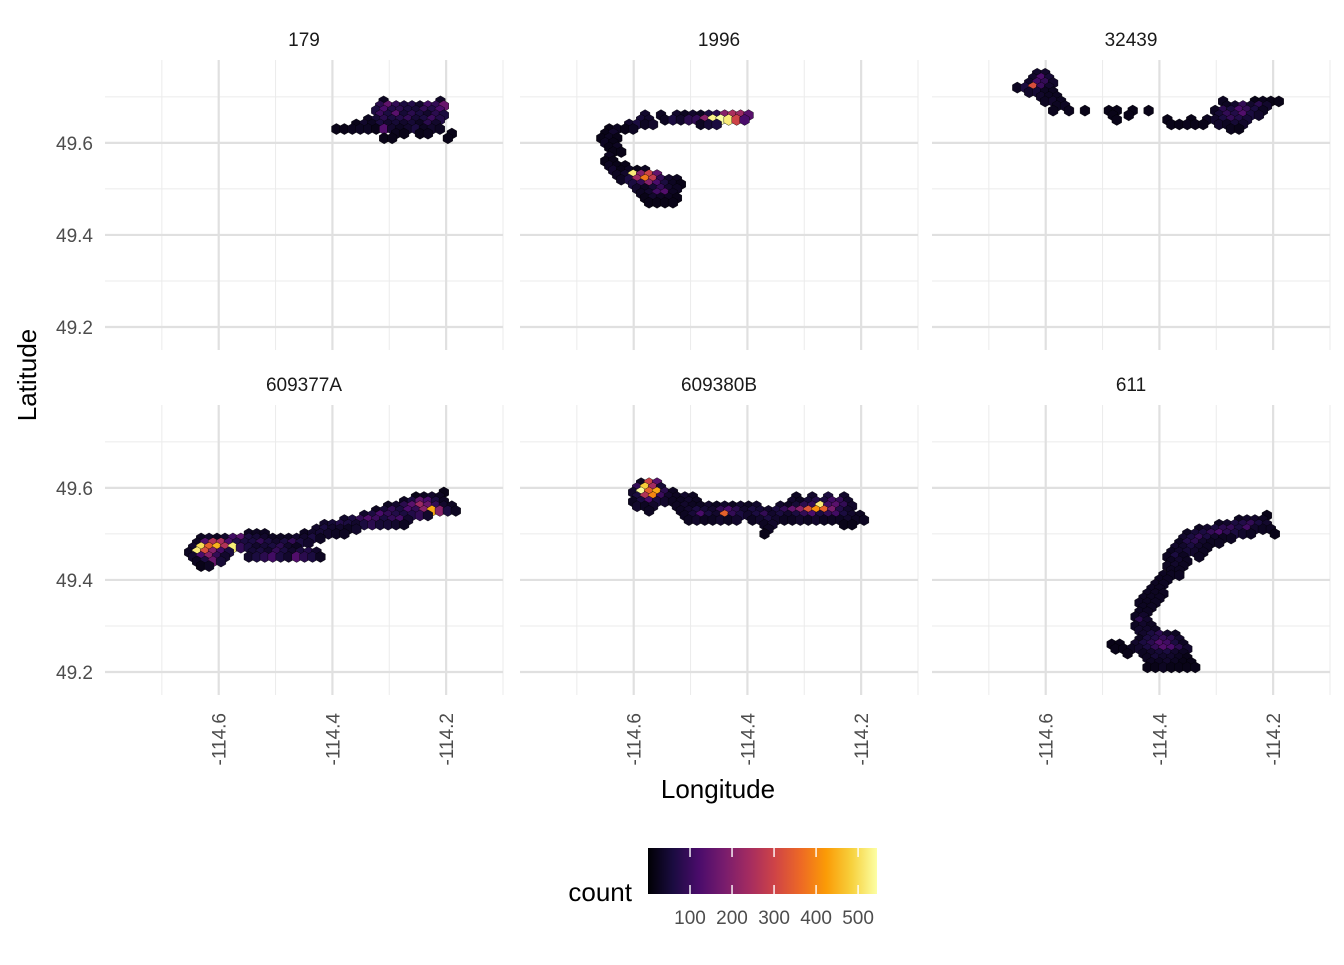 The width and height of the screenshot is (1344, 965). What do you see at coordinates (1131, 385) in the screenshot?
I see `facet-title: 611` at bounding box center [1131, 385].